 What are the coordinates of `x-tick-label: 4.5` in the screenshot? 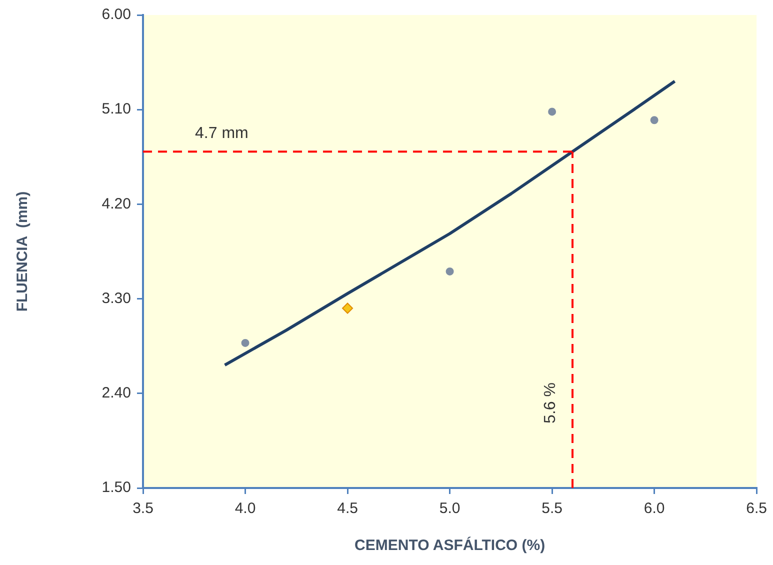 It's located at (347, 509).